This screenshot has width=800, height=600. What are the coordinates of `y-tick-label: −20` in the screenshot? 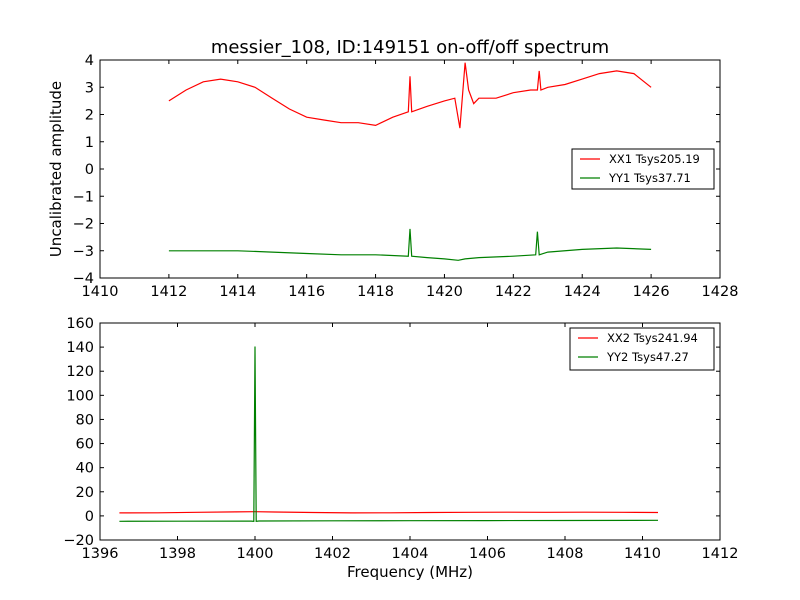 It's located at (78, 541).